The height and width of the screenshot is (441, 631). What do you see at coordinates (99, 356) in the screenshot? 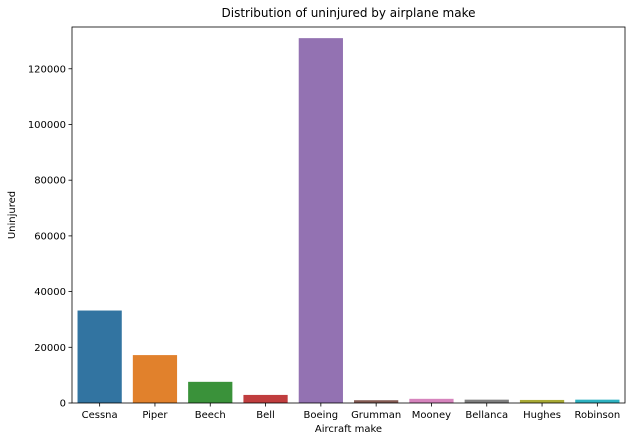
I see `bar-cessna` at bounding box center [99, 356].